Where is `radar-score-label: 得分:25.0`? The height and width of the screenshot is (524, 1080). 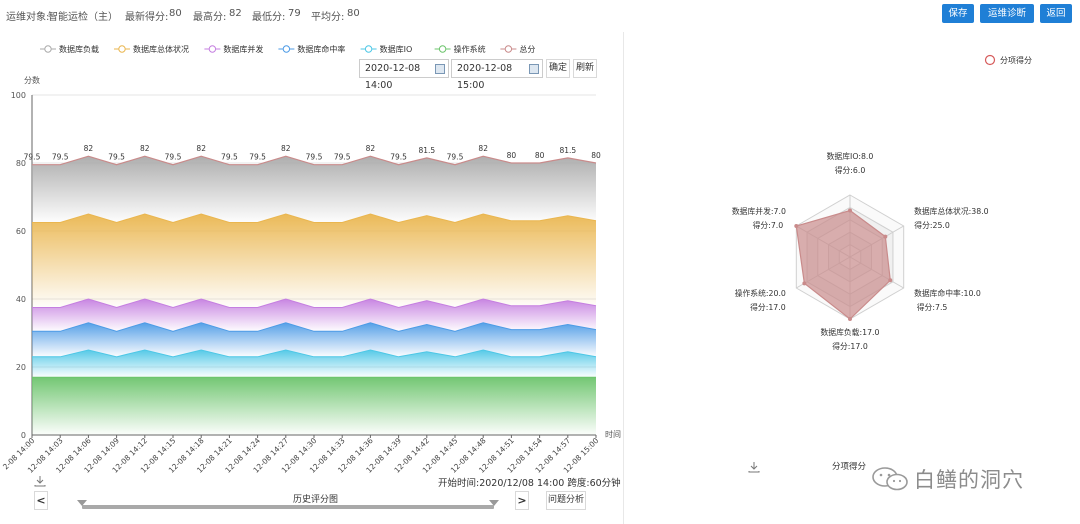 radar-score-label: 得分:25.0 is located at coordinates (932, 225).